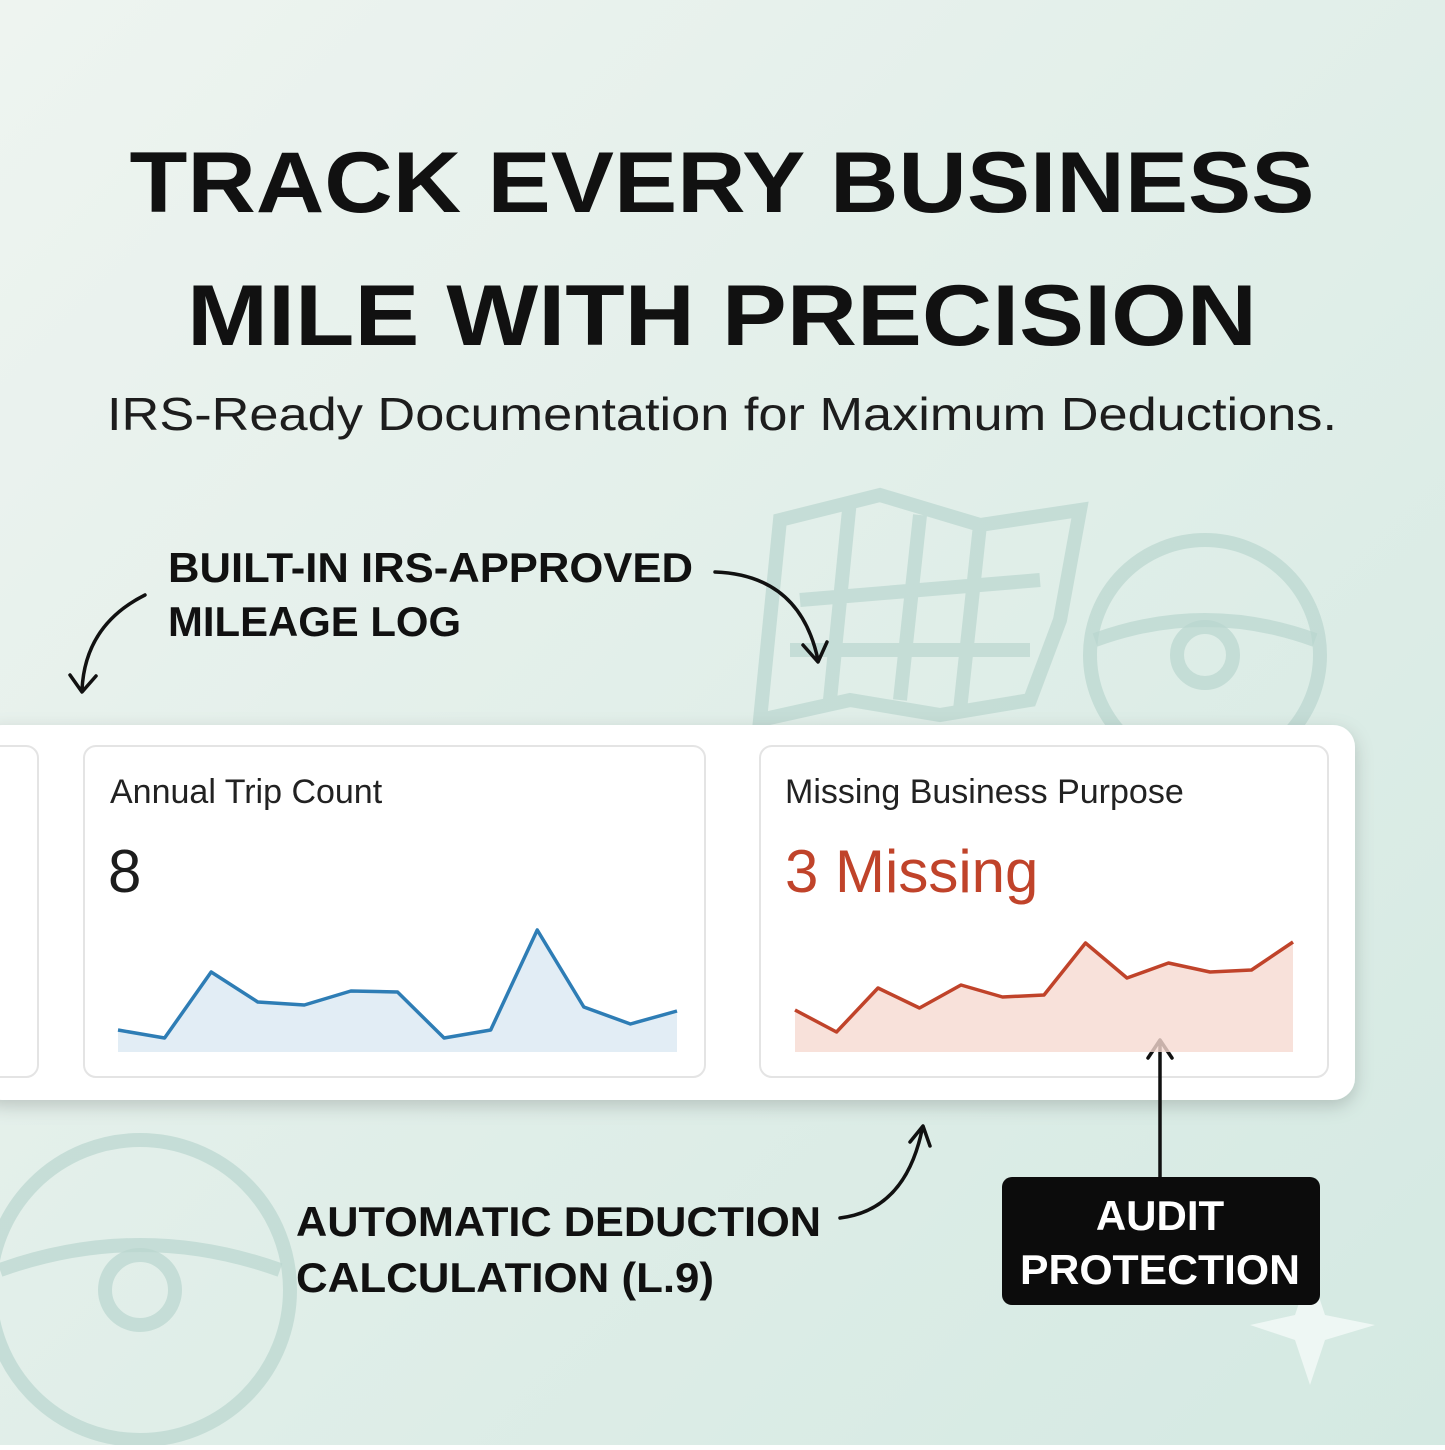 The image size is (1445, 1450). What do you see at coordinates (246, 792) in the screenshot?
I see `card-label: Annual Trip Count` at bounding box center [246, 792].